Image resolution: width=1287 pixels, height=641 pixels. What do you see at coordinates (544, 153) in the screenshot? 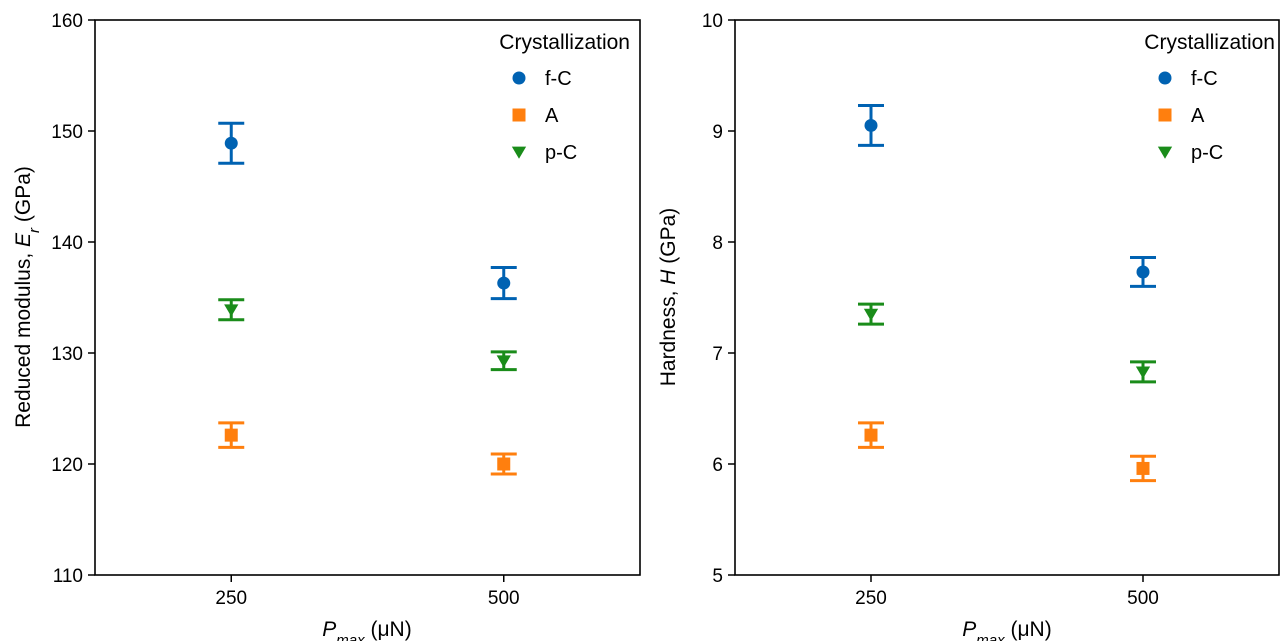
I see `modulus-legend-entry-p-C: p-C` at bounding box center [544, 153].